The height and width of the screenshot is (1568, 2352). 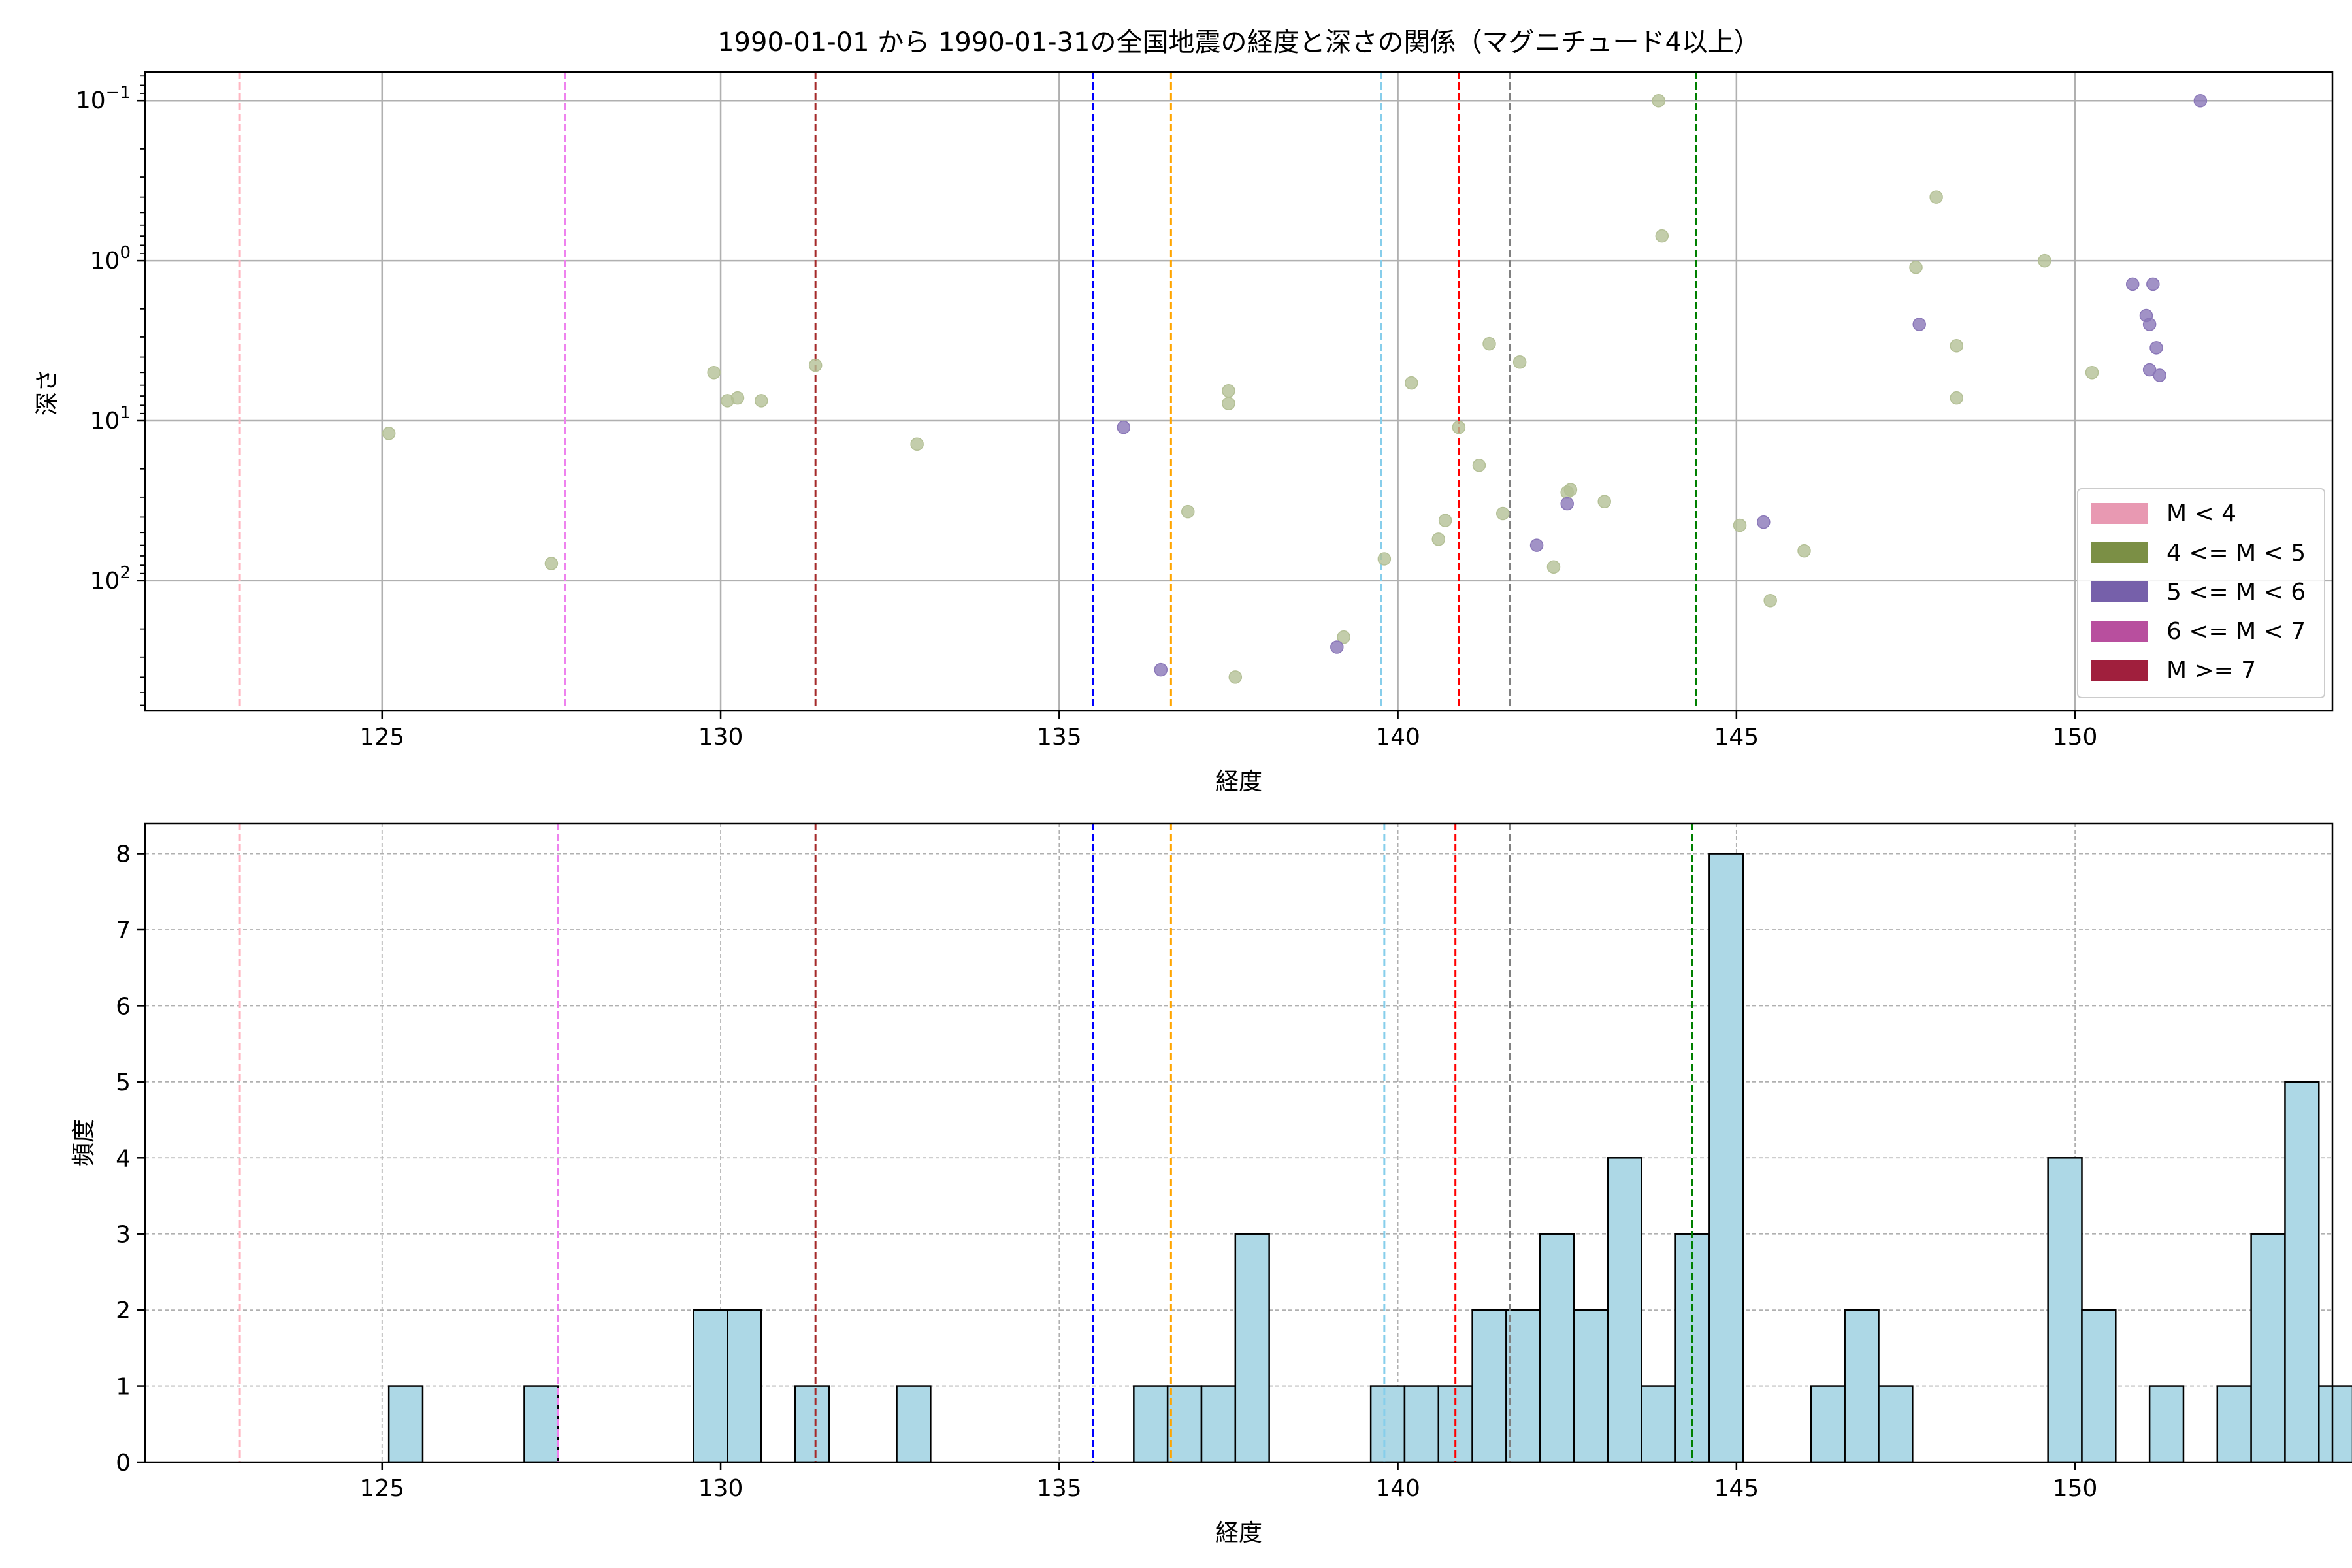 I want to click on scatter-legend-label: 6 <= M < 7, so click(x=2236, y=631).